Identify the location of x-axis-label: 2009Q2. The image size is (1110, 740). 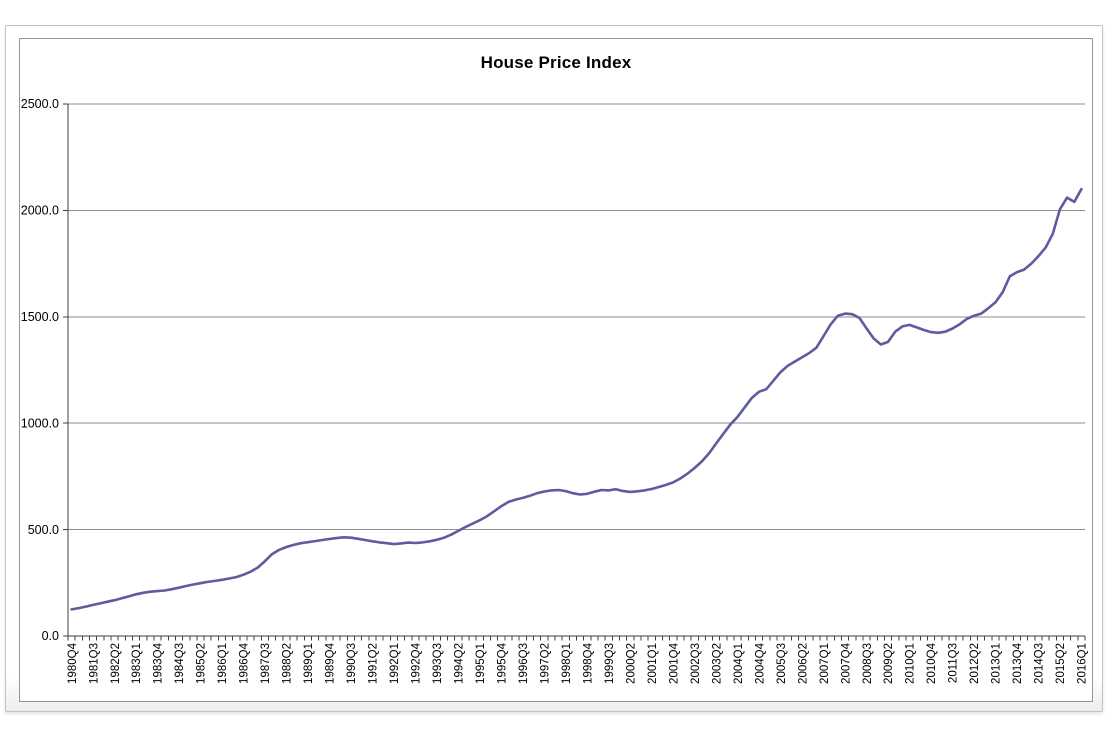
(889, 663).